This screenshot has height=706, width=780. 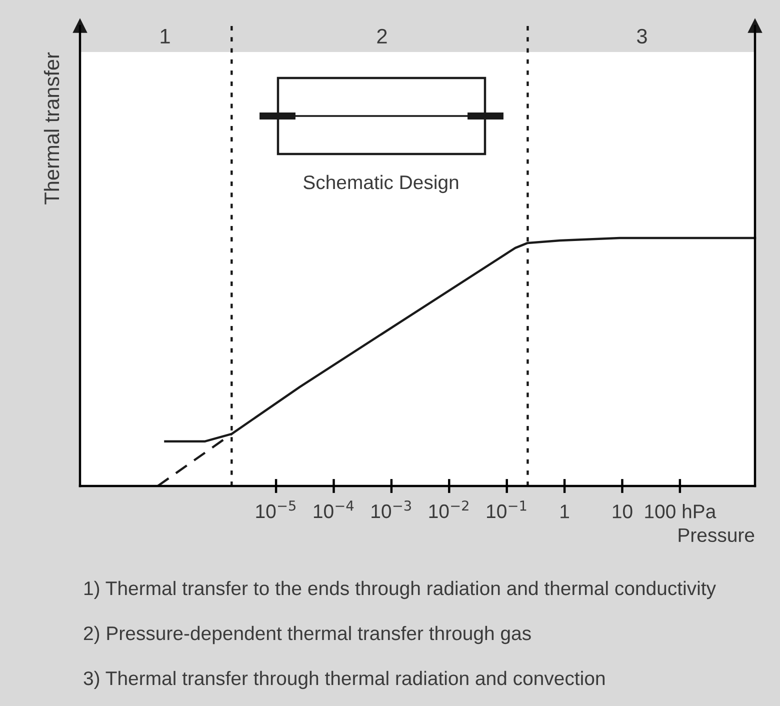 I want to click on text: 3) Thermal transfer through thermal radiation and convection, so click(x=344, y=680).